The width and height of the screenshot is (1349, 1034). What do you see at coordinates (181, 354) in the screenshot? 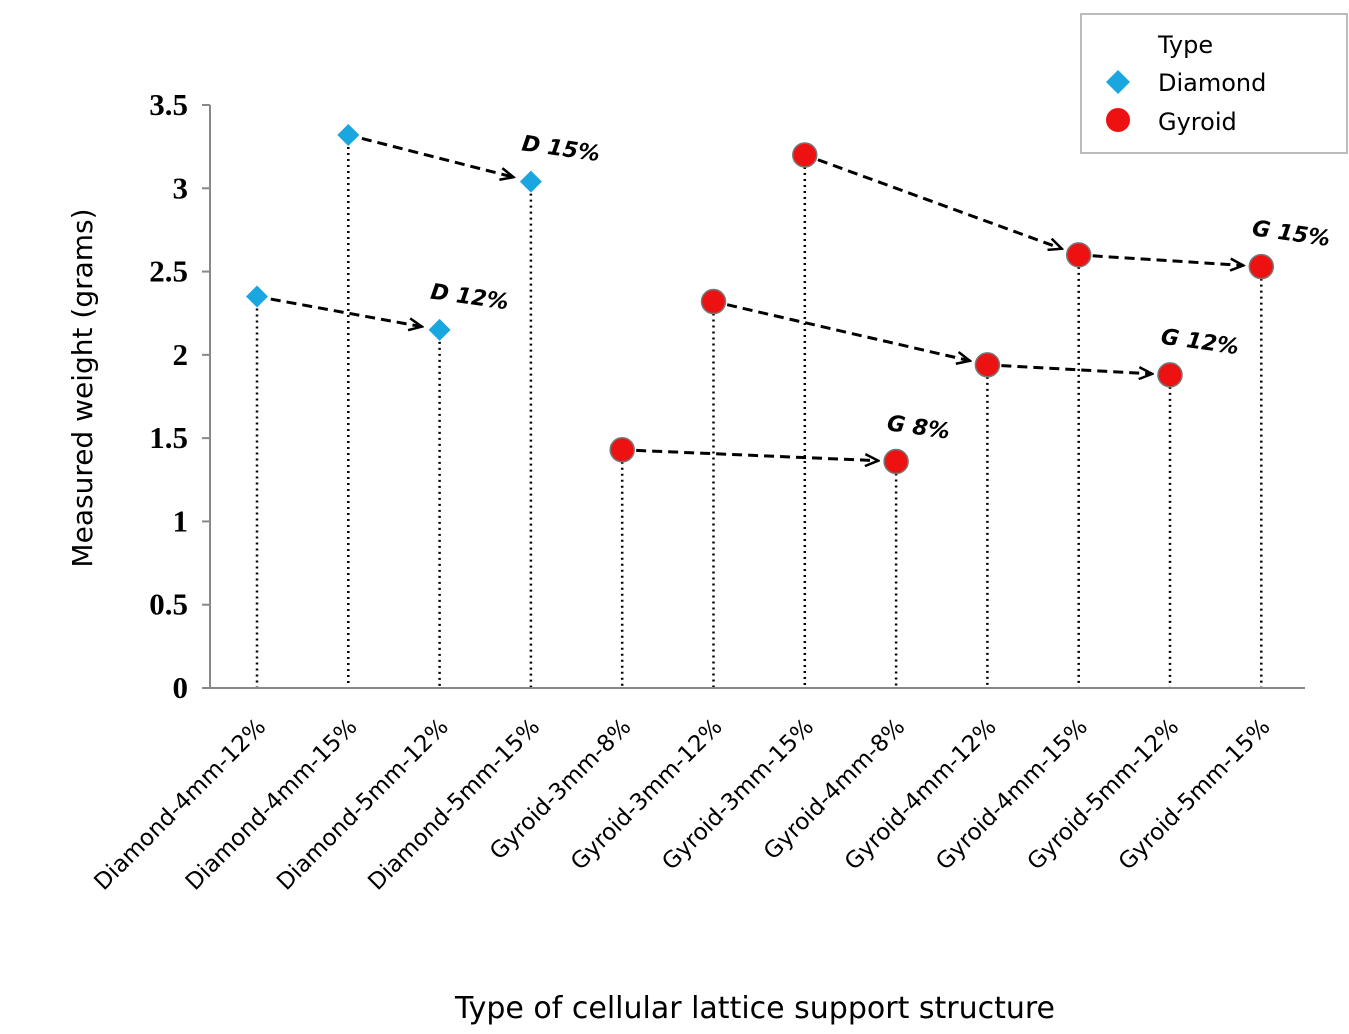
I see `y-tick-label: 2` at bounding box center [181, 354].